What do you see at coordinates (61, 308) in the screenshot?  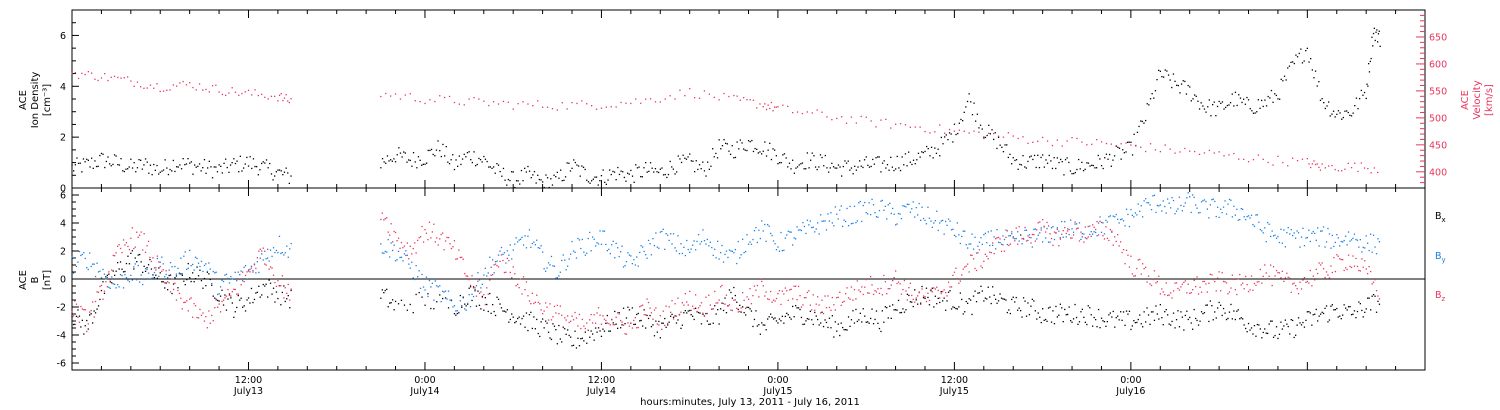 I see `field-tick-label: -2` at bounding box center [61, 308].